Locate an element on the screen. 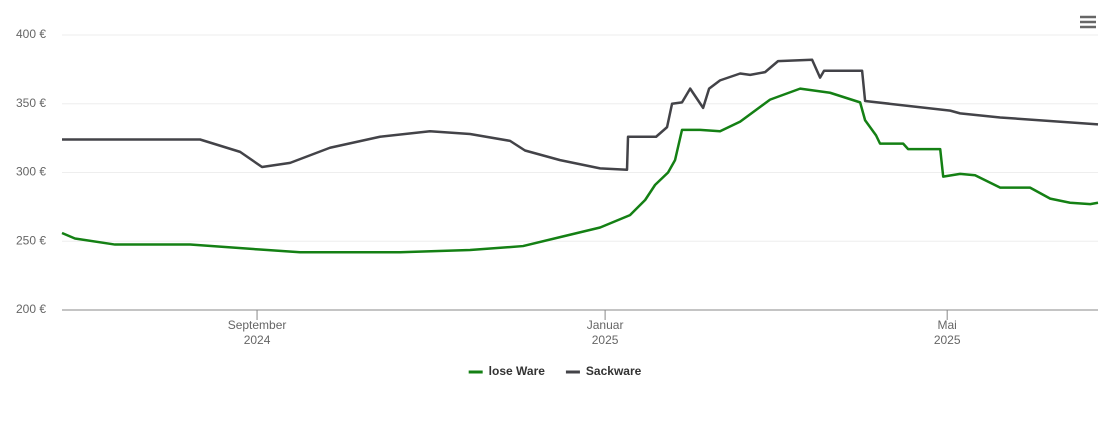  legend: lose Ware Sackware is located at coordinates (555, 371).